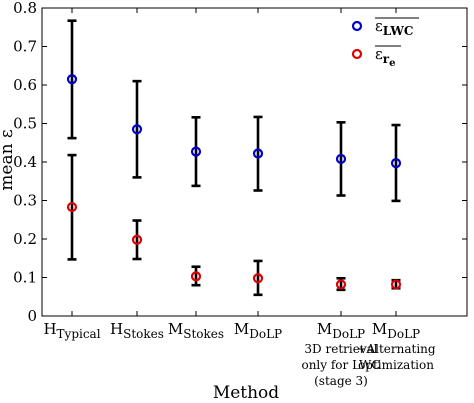  I want to click on x-tick-label: HTypical, so click(71, 330).